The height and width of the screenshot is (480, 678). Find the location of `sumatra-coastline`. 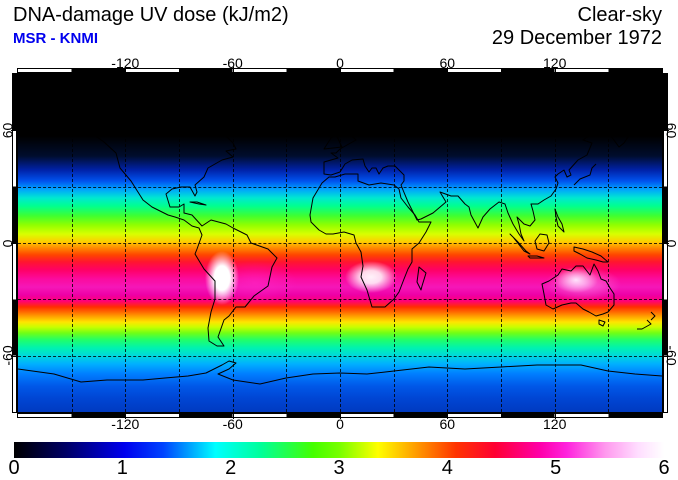

sumatra-coastline is located at coordinates (520, 244).